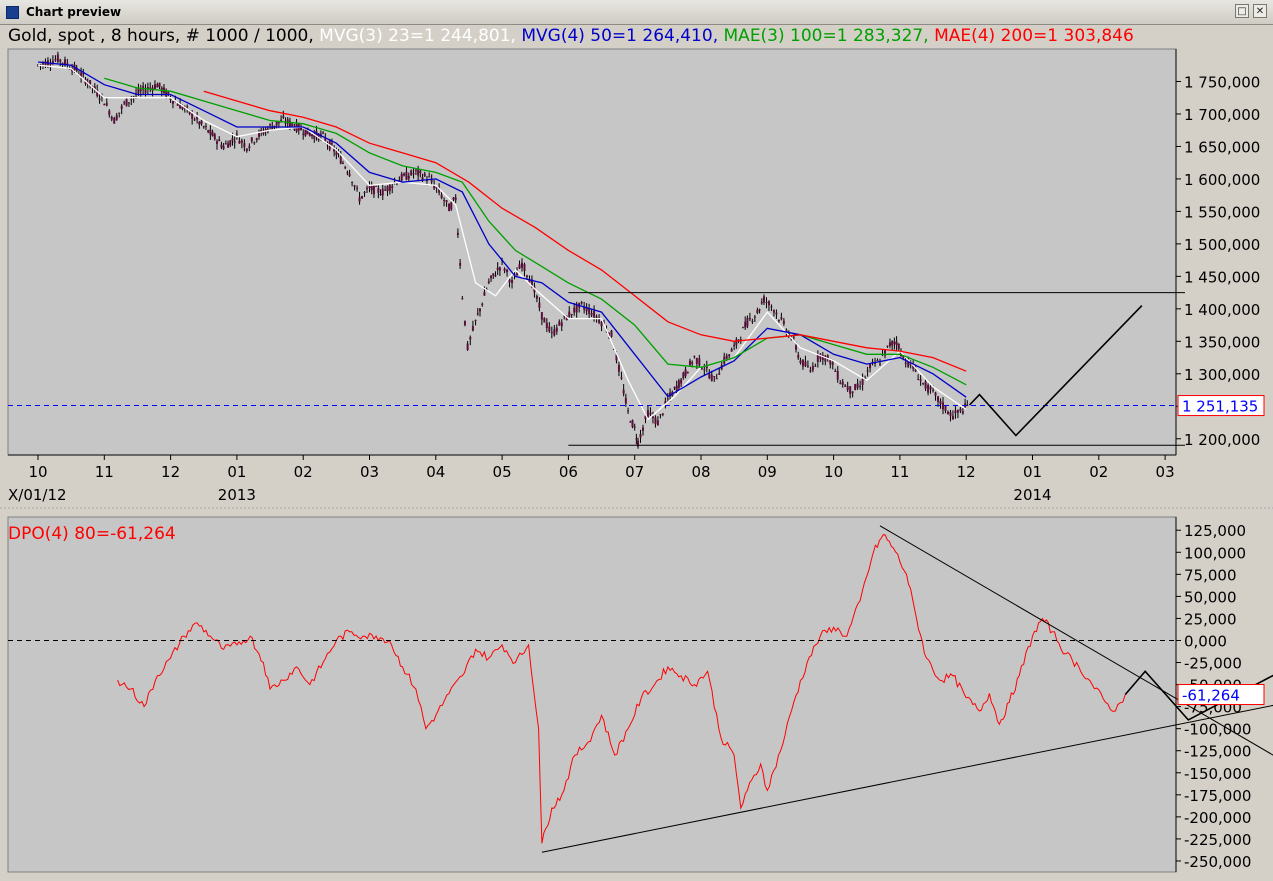  What do you see at coordinates (1055, 371) in the screenshot?
I see `price-projection-line` at bounding box center [1055, 371].